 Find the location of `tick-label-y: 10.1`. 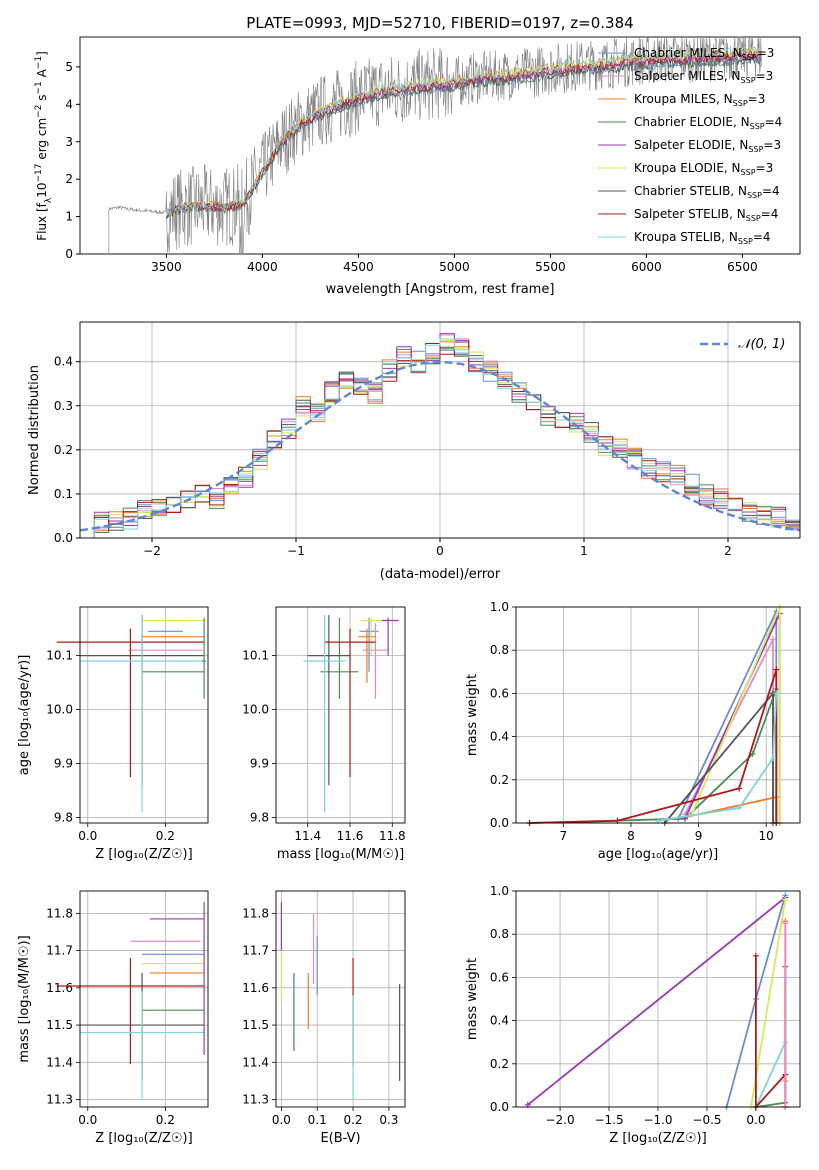

tick-label-y: 10.1 is located at coordinates (59, 656).